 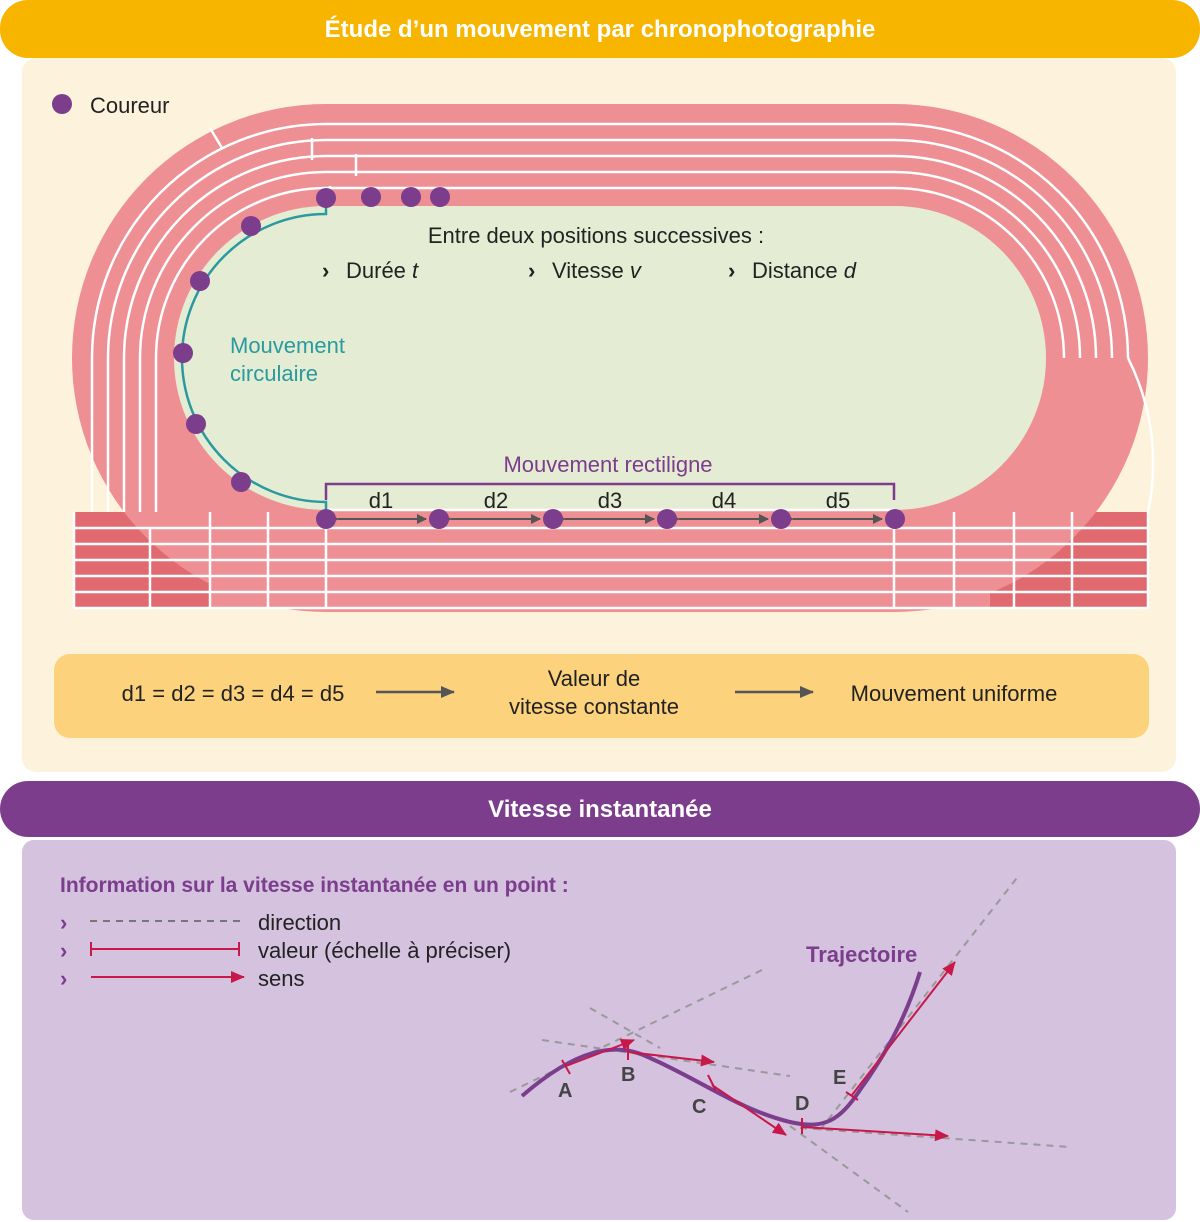 I want to click on distance-label-d2: d2, so click(x=496, y=500).